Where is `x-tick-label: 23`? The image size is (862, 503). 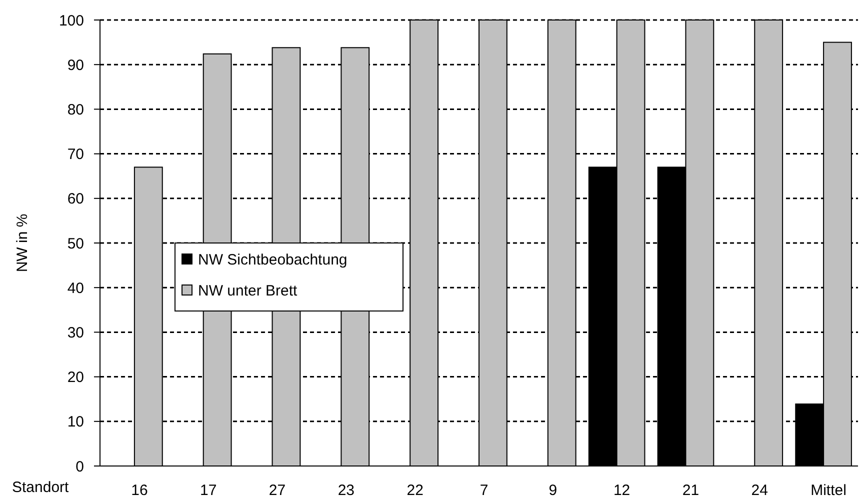 x-tick-label: 23 is located at coordinates (346, 490).